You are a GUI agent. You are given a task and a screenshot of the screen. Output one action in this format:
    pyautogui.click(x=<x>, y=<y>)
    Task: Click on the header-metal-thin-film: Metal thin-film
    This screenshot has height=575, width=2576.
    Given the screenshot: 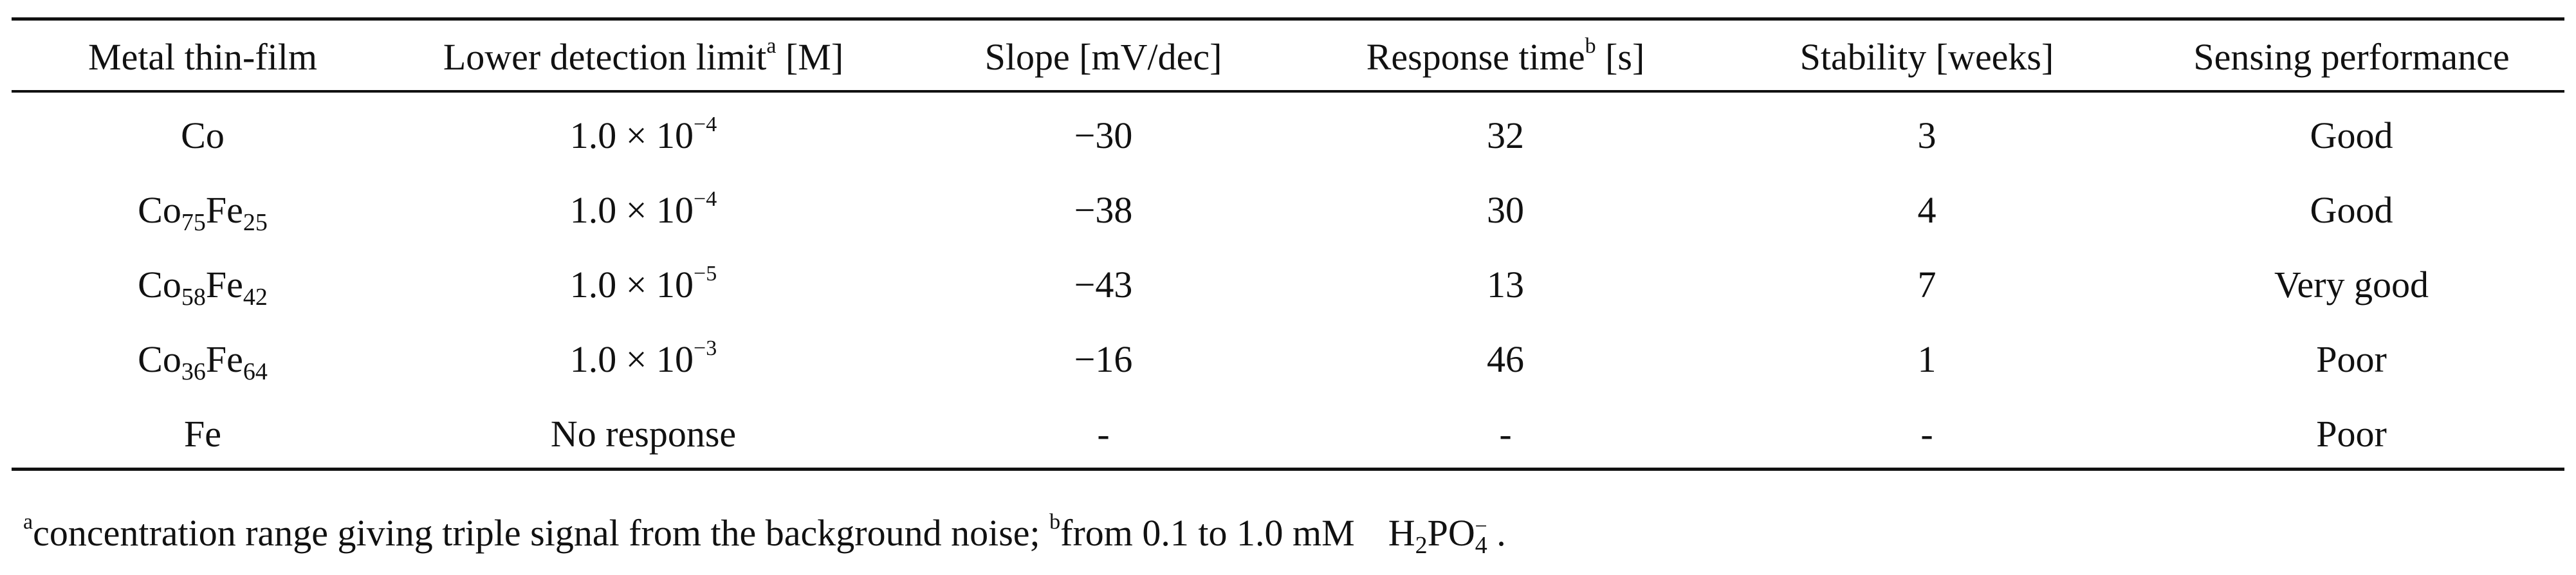 What is the action you would take?
    pyautogui.click(x=202, y=58)
    